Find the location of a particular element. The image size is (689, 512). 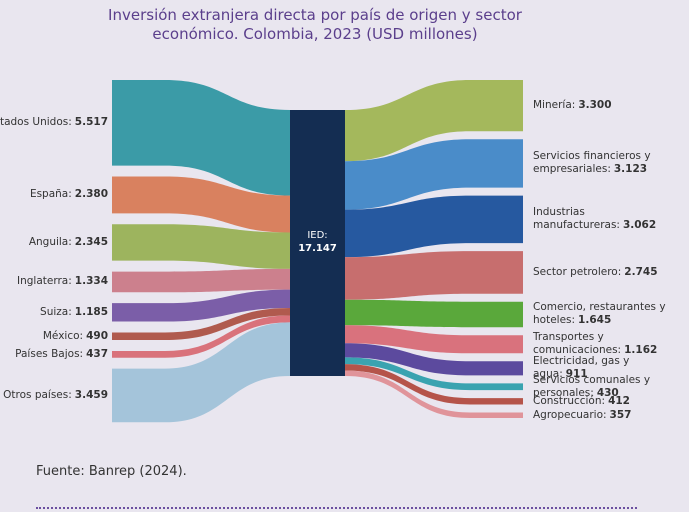

target-label: Sector petrolero: 2.745 is located at coordinates (608, 272).